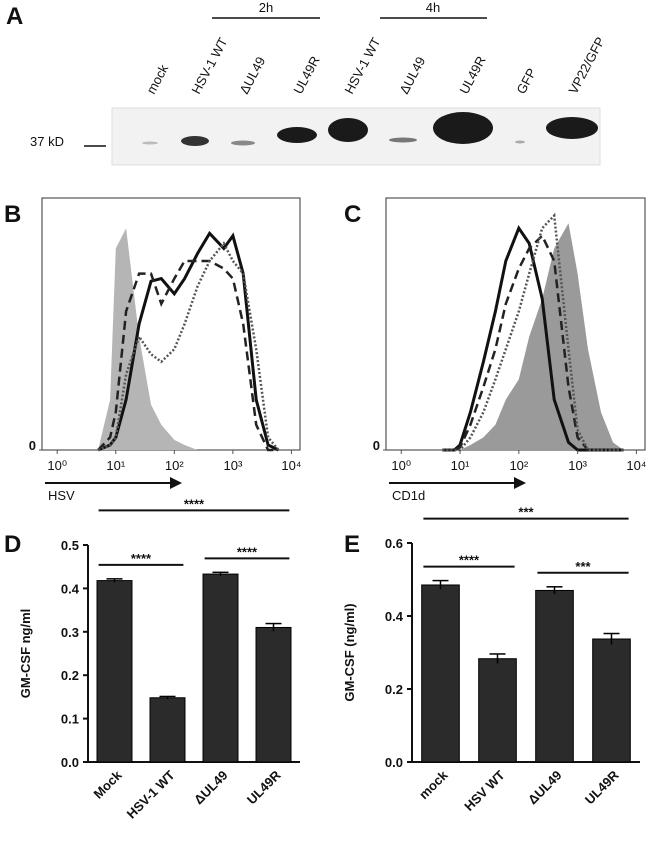 This screenshot has height=859, width=660. What do you see at coordinates (12, 214) in the screenshot?
I see `panel-label: B` at bounding box center [12, 214].